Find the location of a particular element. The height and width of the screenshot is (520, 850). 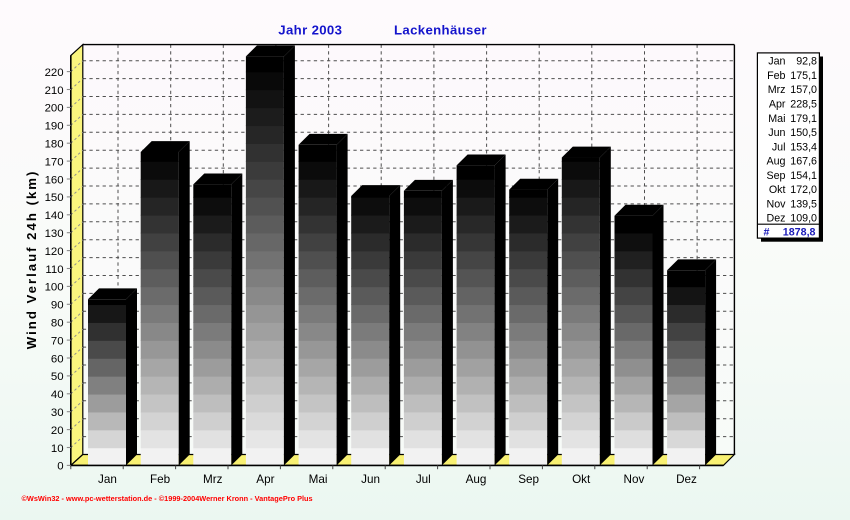

svg-text: 130 is located at coordinates (54, 234).